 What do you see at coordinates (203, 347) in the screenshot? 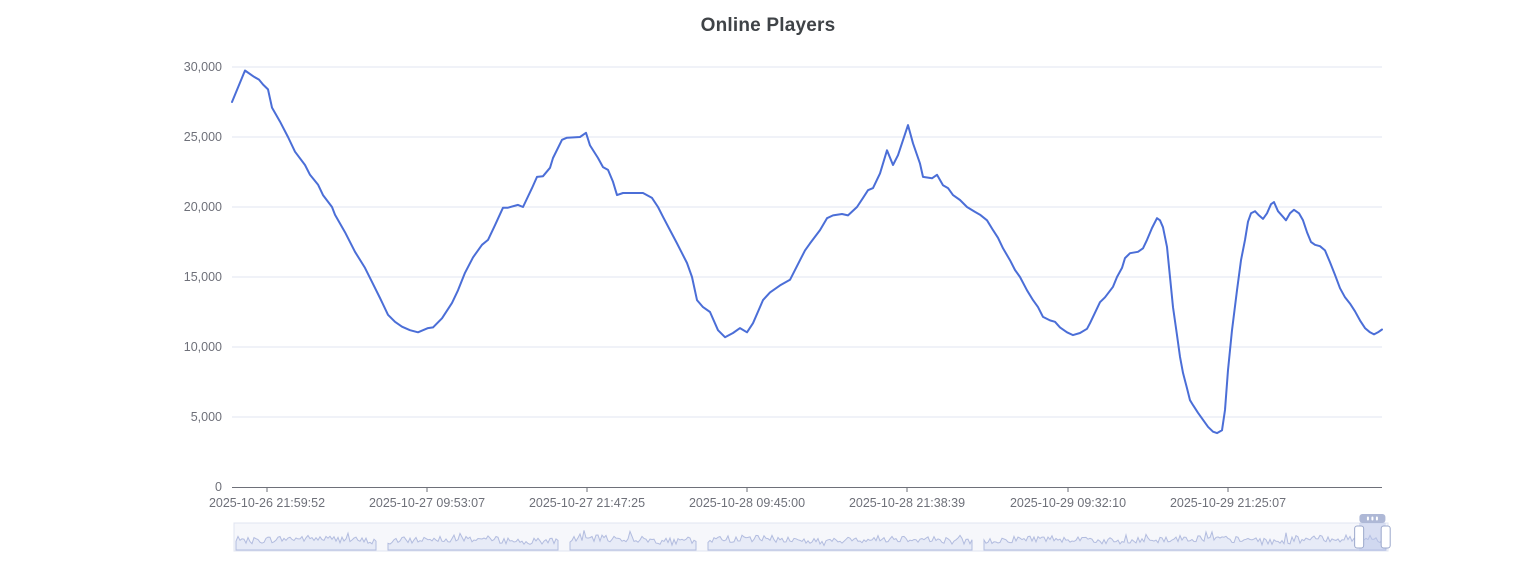
I see `y-axis-tick-label: 10,000` at bounding box center [203, 347].